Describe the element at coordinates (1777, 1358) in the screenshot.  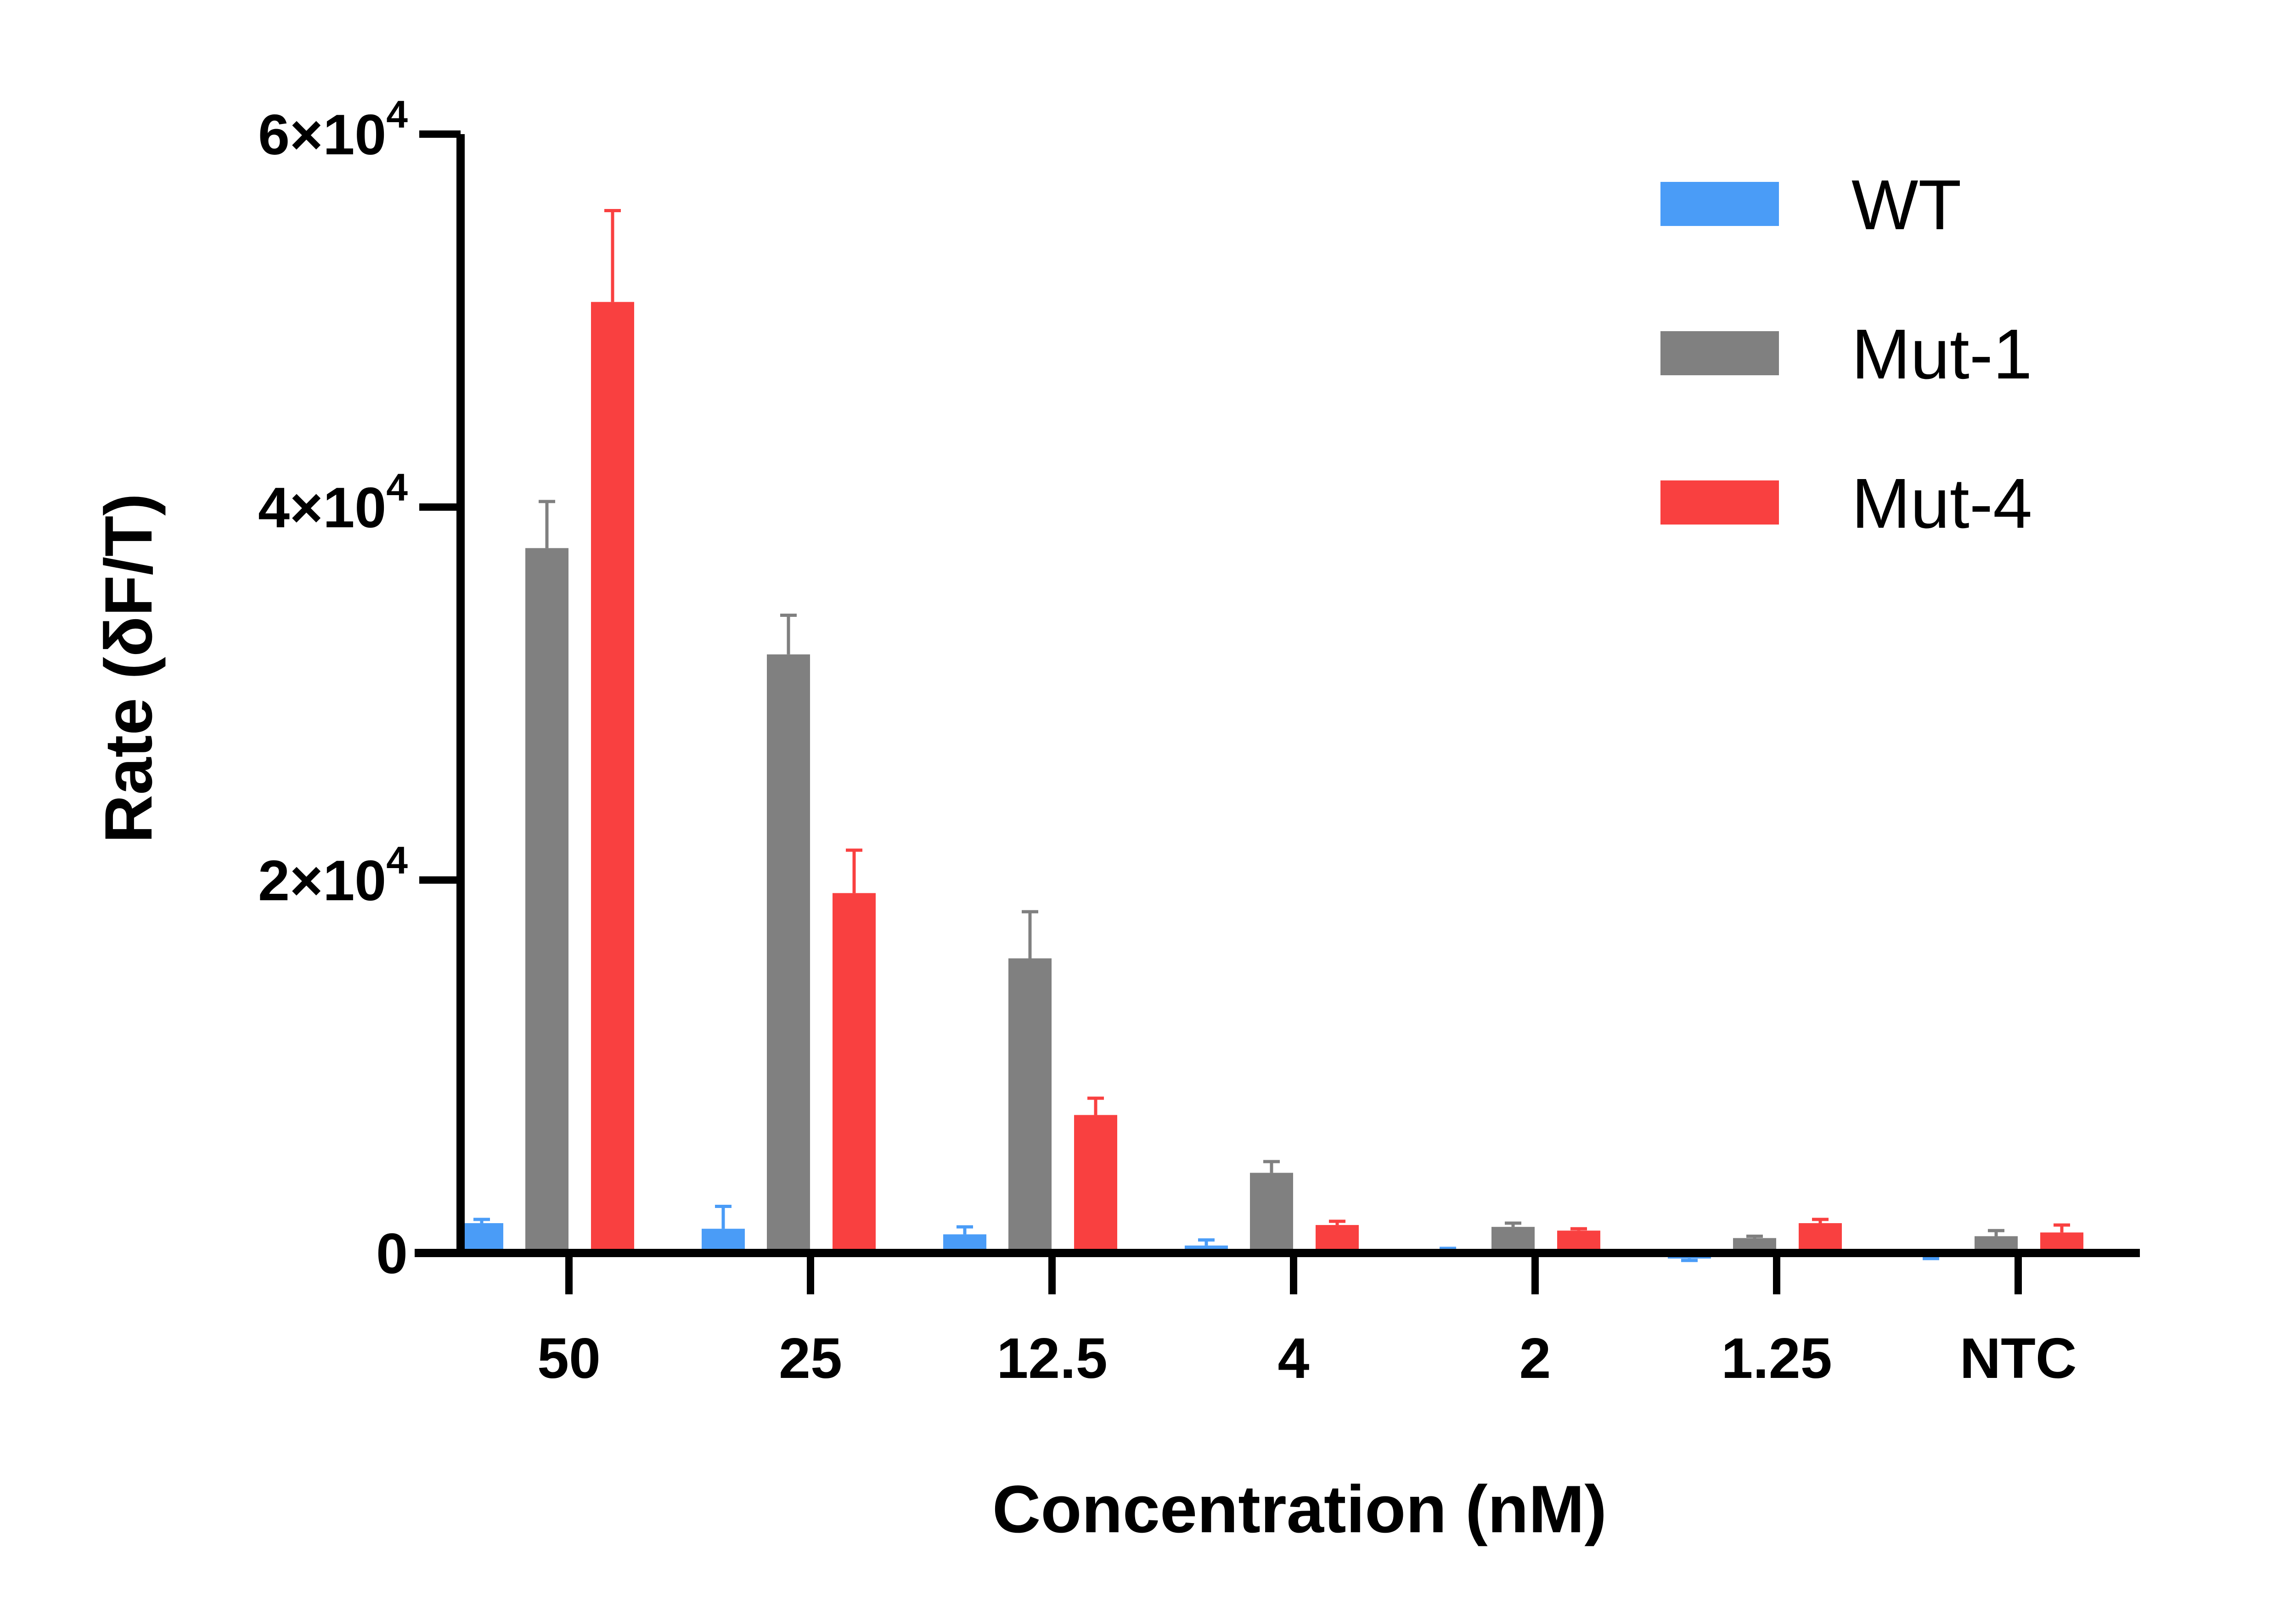
I see `x-tick-label-5: 1.25` at that location.